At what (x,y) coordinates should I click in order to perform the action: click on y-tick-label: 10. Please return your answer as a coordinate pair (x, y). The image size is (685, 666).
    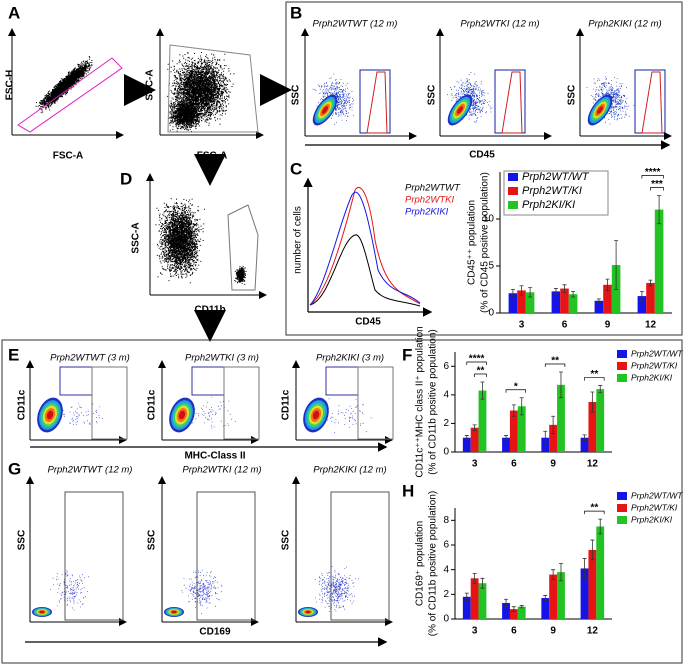
    Looking at the image, I should click on (489, 219).